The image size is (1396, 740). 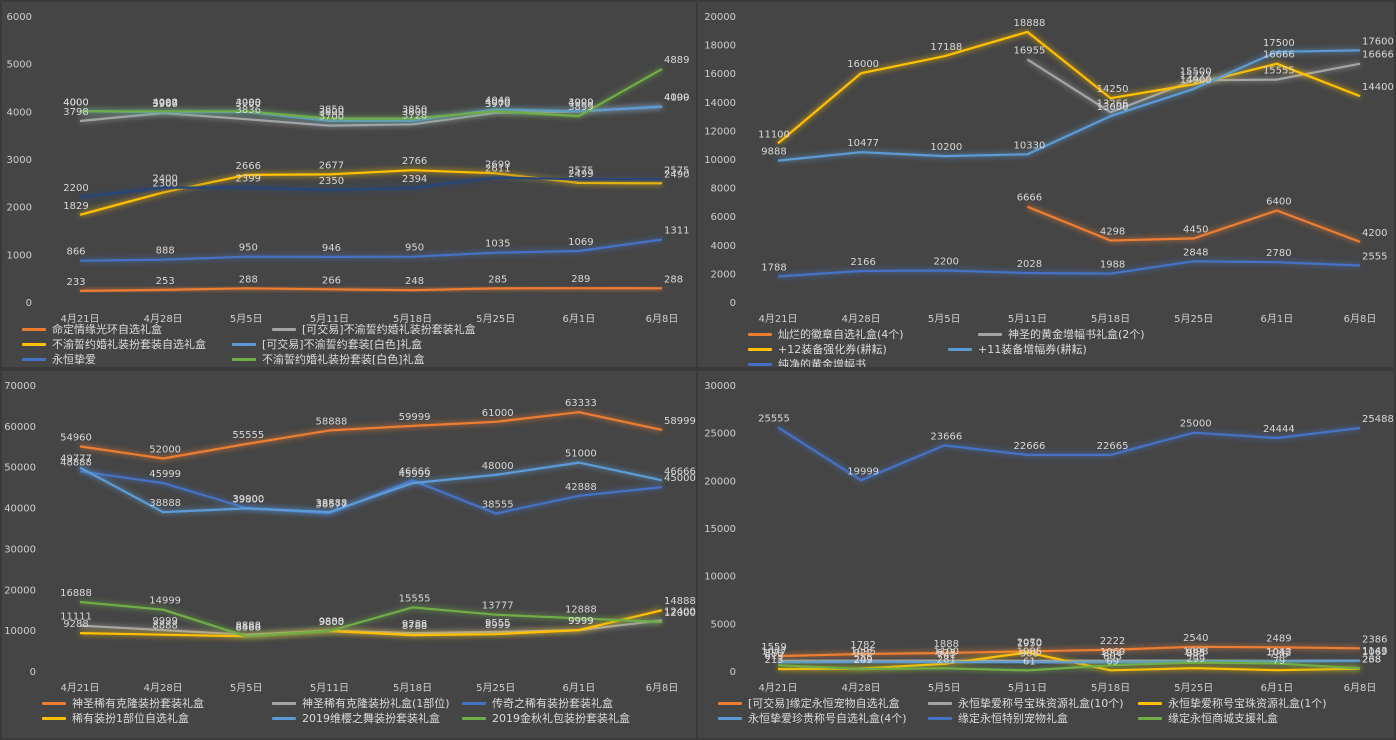 What do you see at coordinates (1378, 419) in the screenshot?
I see `chart-4-series-4-label-7: 25488` at bounding box center [1378, 419].